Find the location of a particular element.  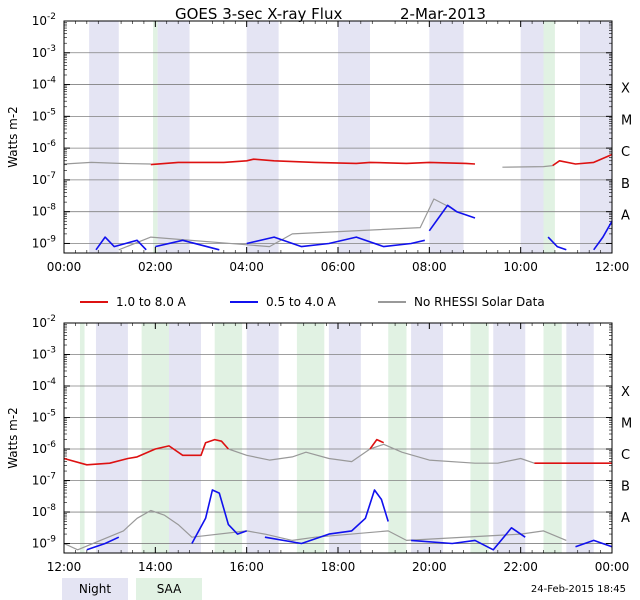

x-tick-label: 06:00 is located at coordinates (338, 267).